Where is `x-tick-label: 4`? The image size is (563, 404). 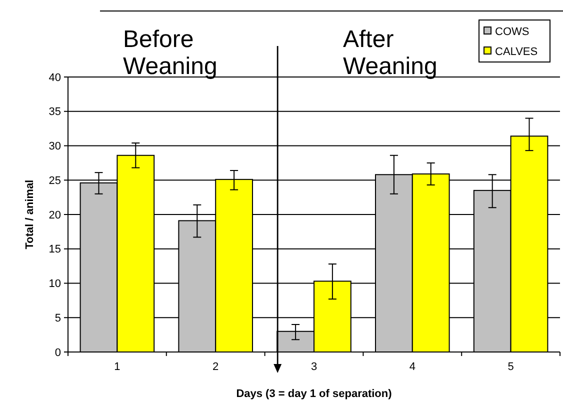
x-tick-label: 4 is located at coordinates (412, 367).